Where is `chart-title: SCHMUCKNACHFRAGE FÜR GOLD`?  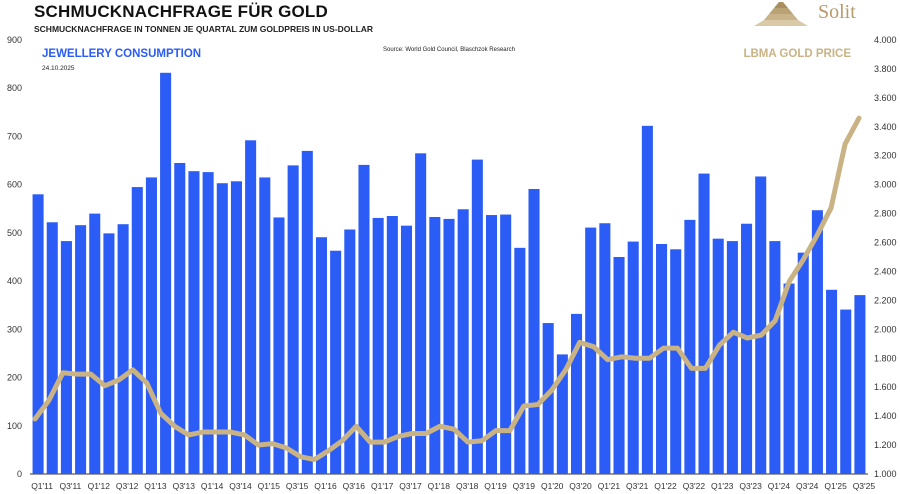
chart-title: SCHMUCKNACHFRAGE FÜR GOLD is located at coordinates (181, 11).